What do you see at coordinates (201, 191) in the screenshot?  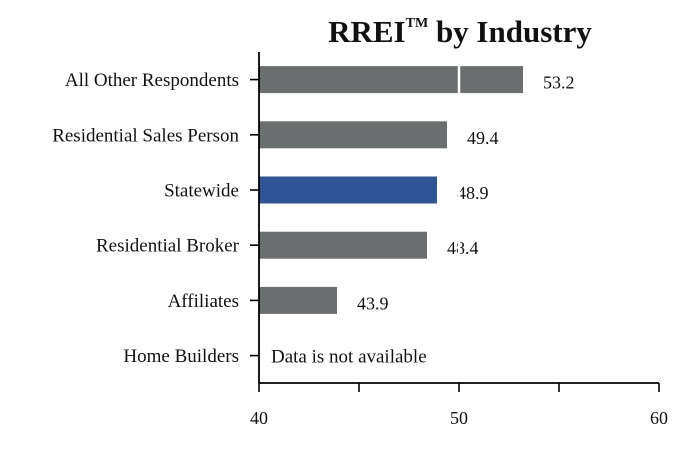 I see `category-label-statewide: Statewide` at bounding box center [201, 191].